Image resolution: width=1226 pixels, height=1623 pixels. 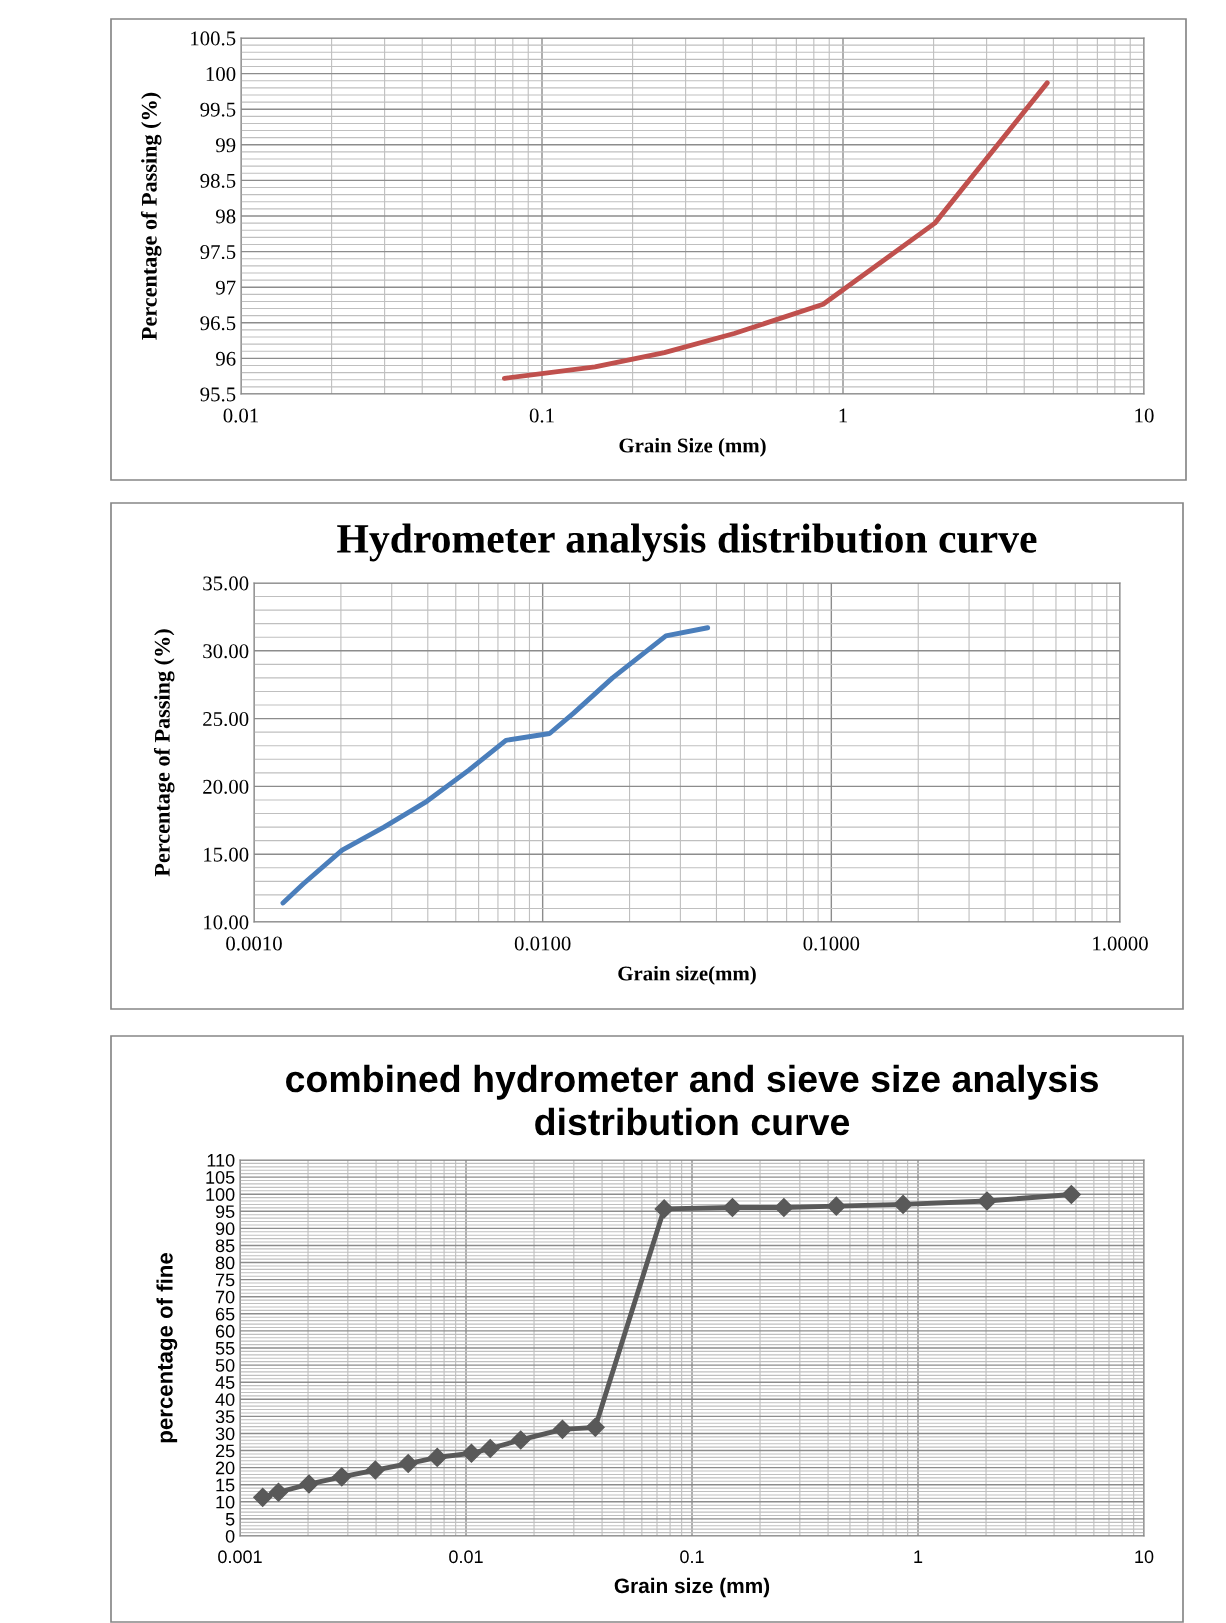 I want to click on chart-title: combined hydrometer and sieve size analysis distribution curve, so click(x=692, y=1100).